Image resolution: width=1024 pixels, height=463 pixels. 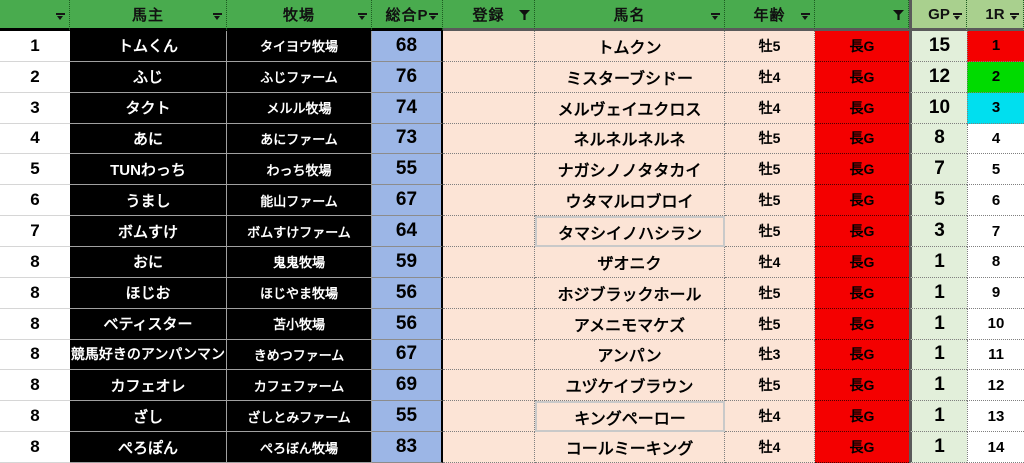 I want to click on farm-cell: ボムすけファーム, so click(x=299, y=231).